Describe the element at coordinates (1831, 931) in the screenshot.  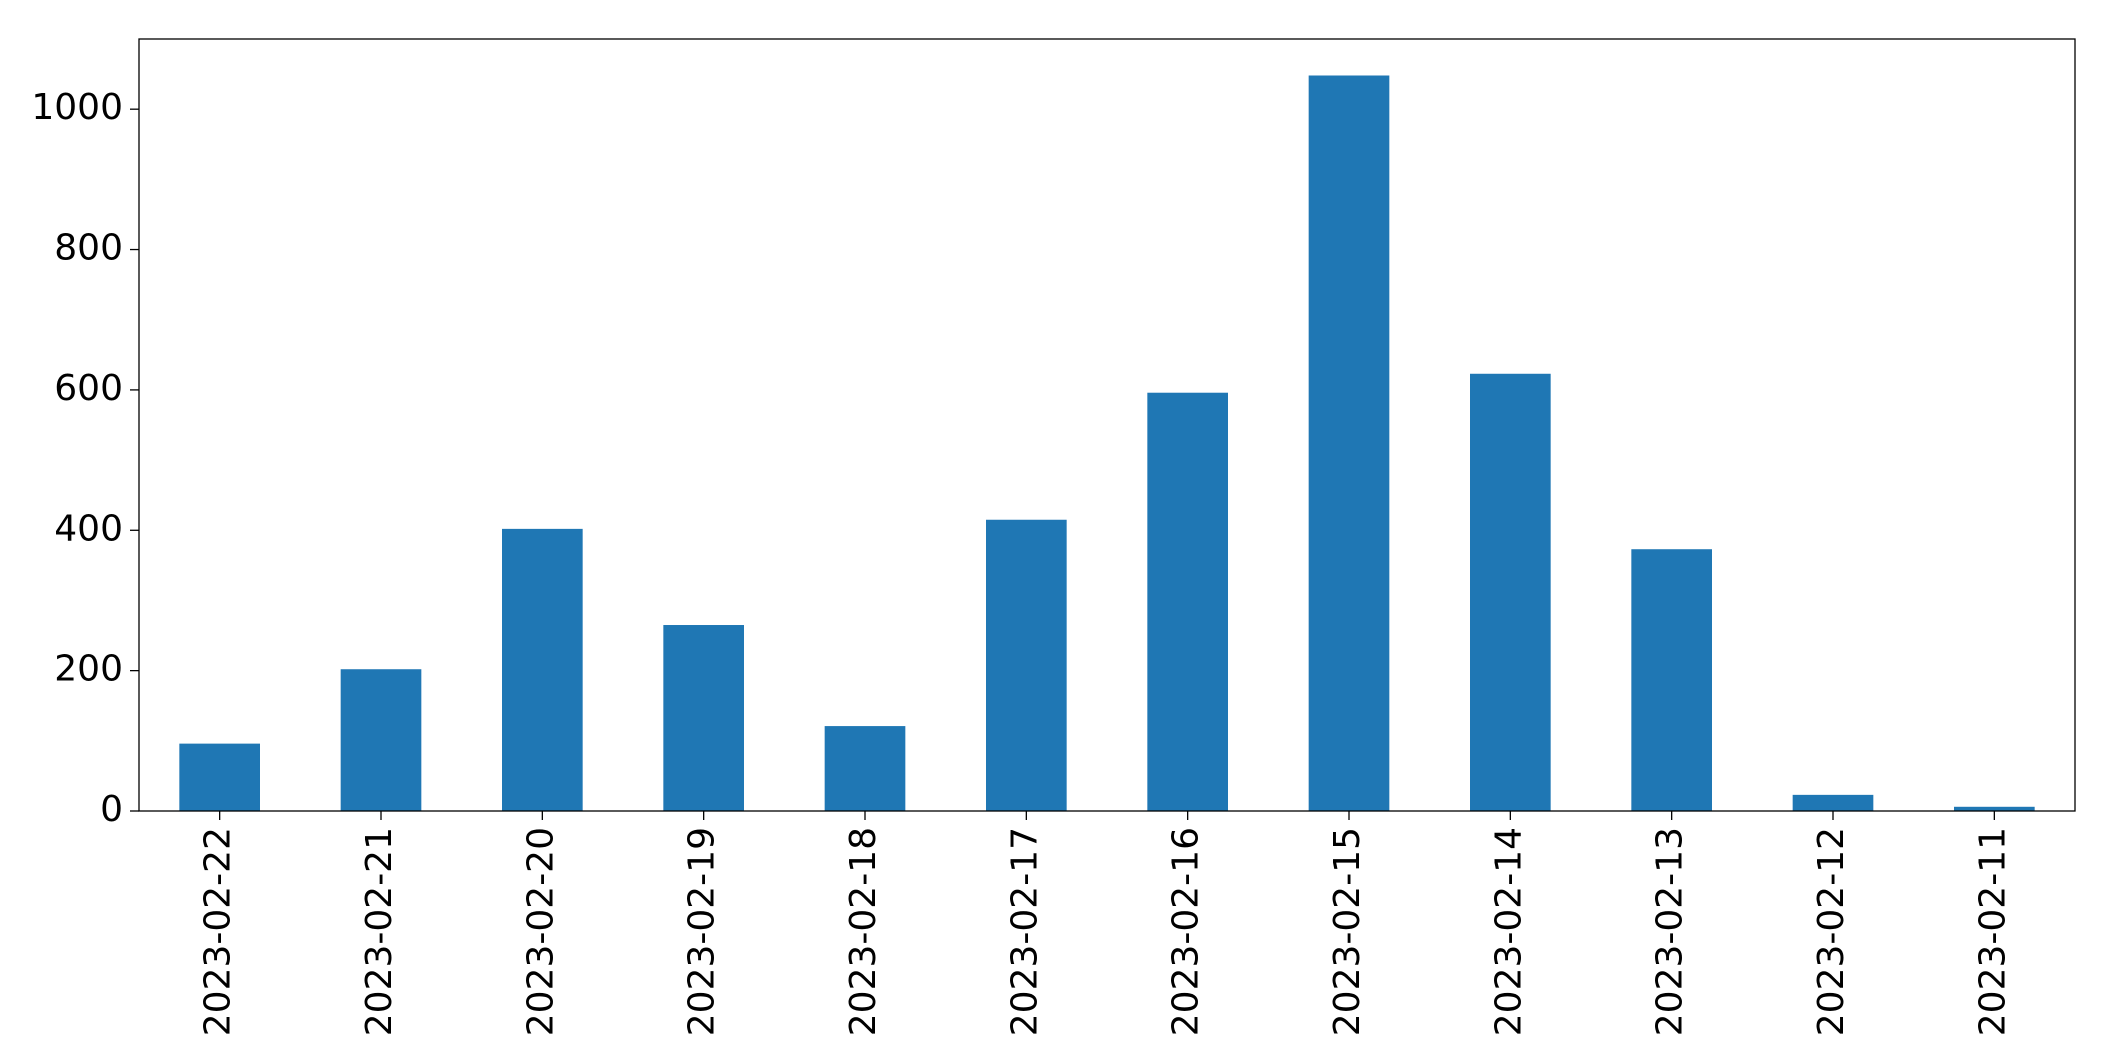
I see `x-tick-label: 2023-02-12` at that location.